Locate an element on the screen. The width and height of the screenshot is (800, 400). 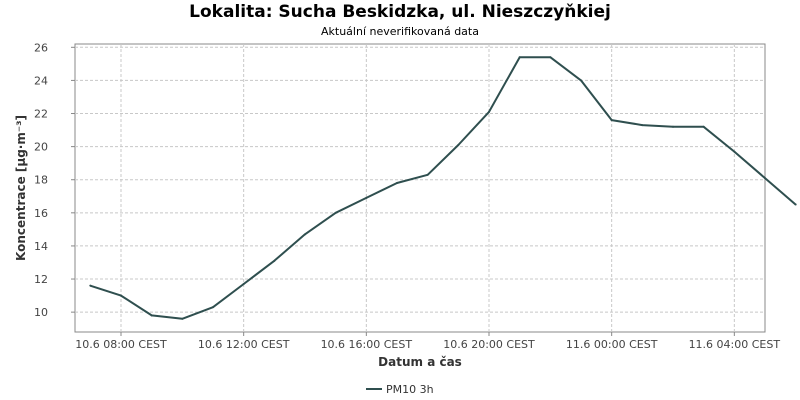
x-tick-label: 10.6 20:00 CEST is located at coordinates (489, 344).